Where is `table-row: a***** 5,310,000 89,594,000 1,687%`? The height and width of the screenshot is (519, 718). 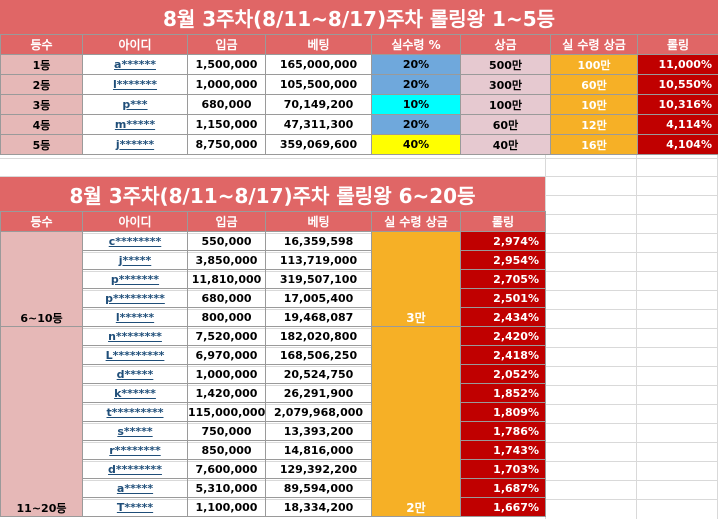 table-row: a***** 5,310,000 89,594,000 1,687% is located at coordinates (273, 488).